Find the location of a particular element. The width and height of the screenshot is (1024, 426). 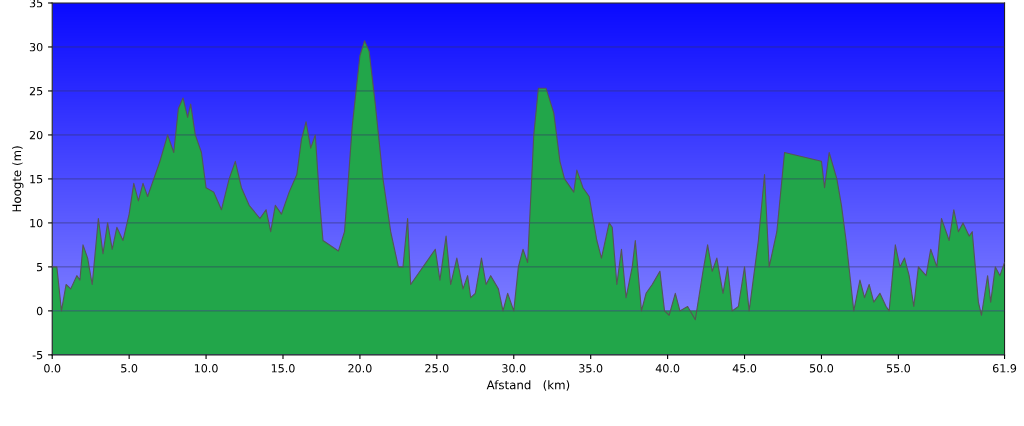

x-tick-label: 10.0 is located at coordinates (206, 368).